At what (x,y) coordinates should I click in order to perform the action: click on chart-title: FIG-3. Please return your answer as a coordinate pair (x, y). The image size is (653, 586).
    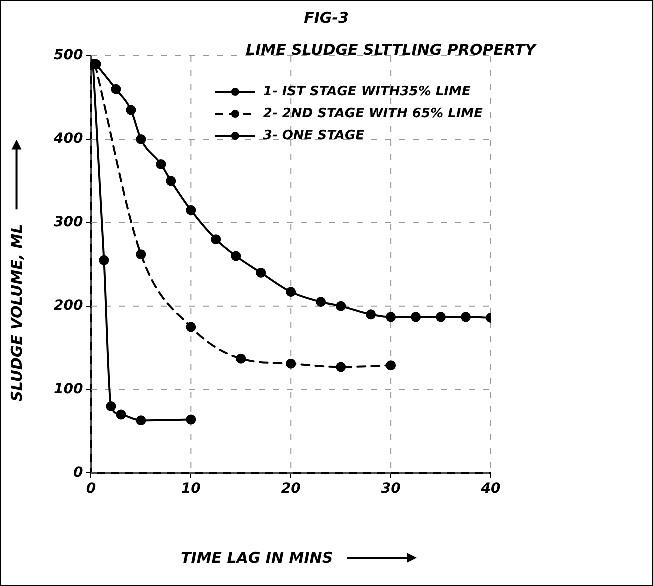
    Looking at the image, I should click on (326, 18).